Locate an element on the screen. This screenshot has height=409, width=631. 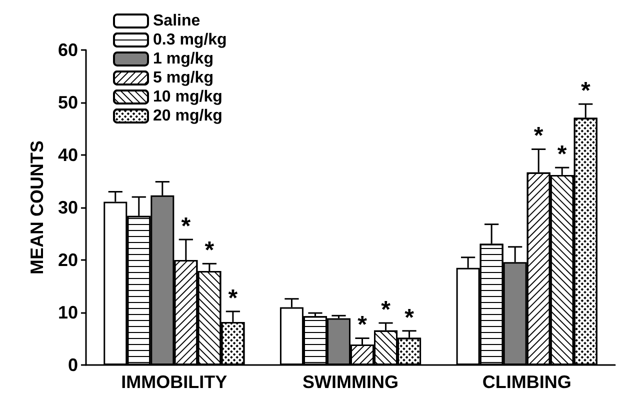
legend-label: 0.3 mg/kg is located at coordinates (190, 40).